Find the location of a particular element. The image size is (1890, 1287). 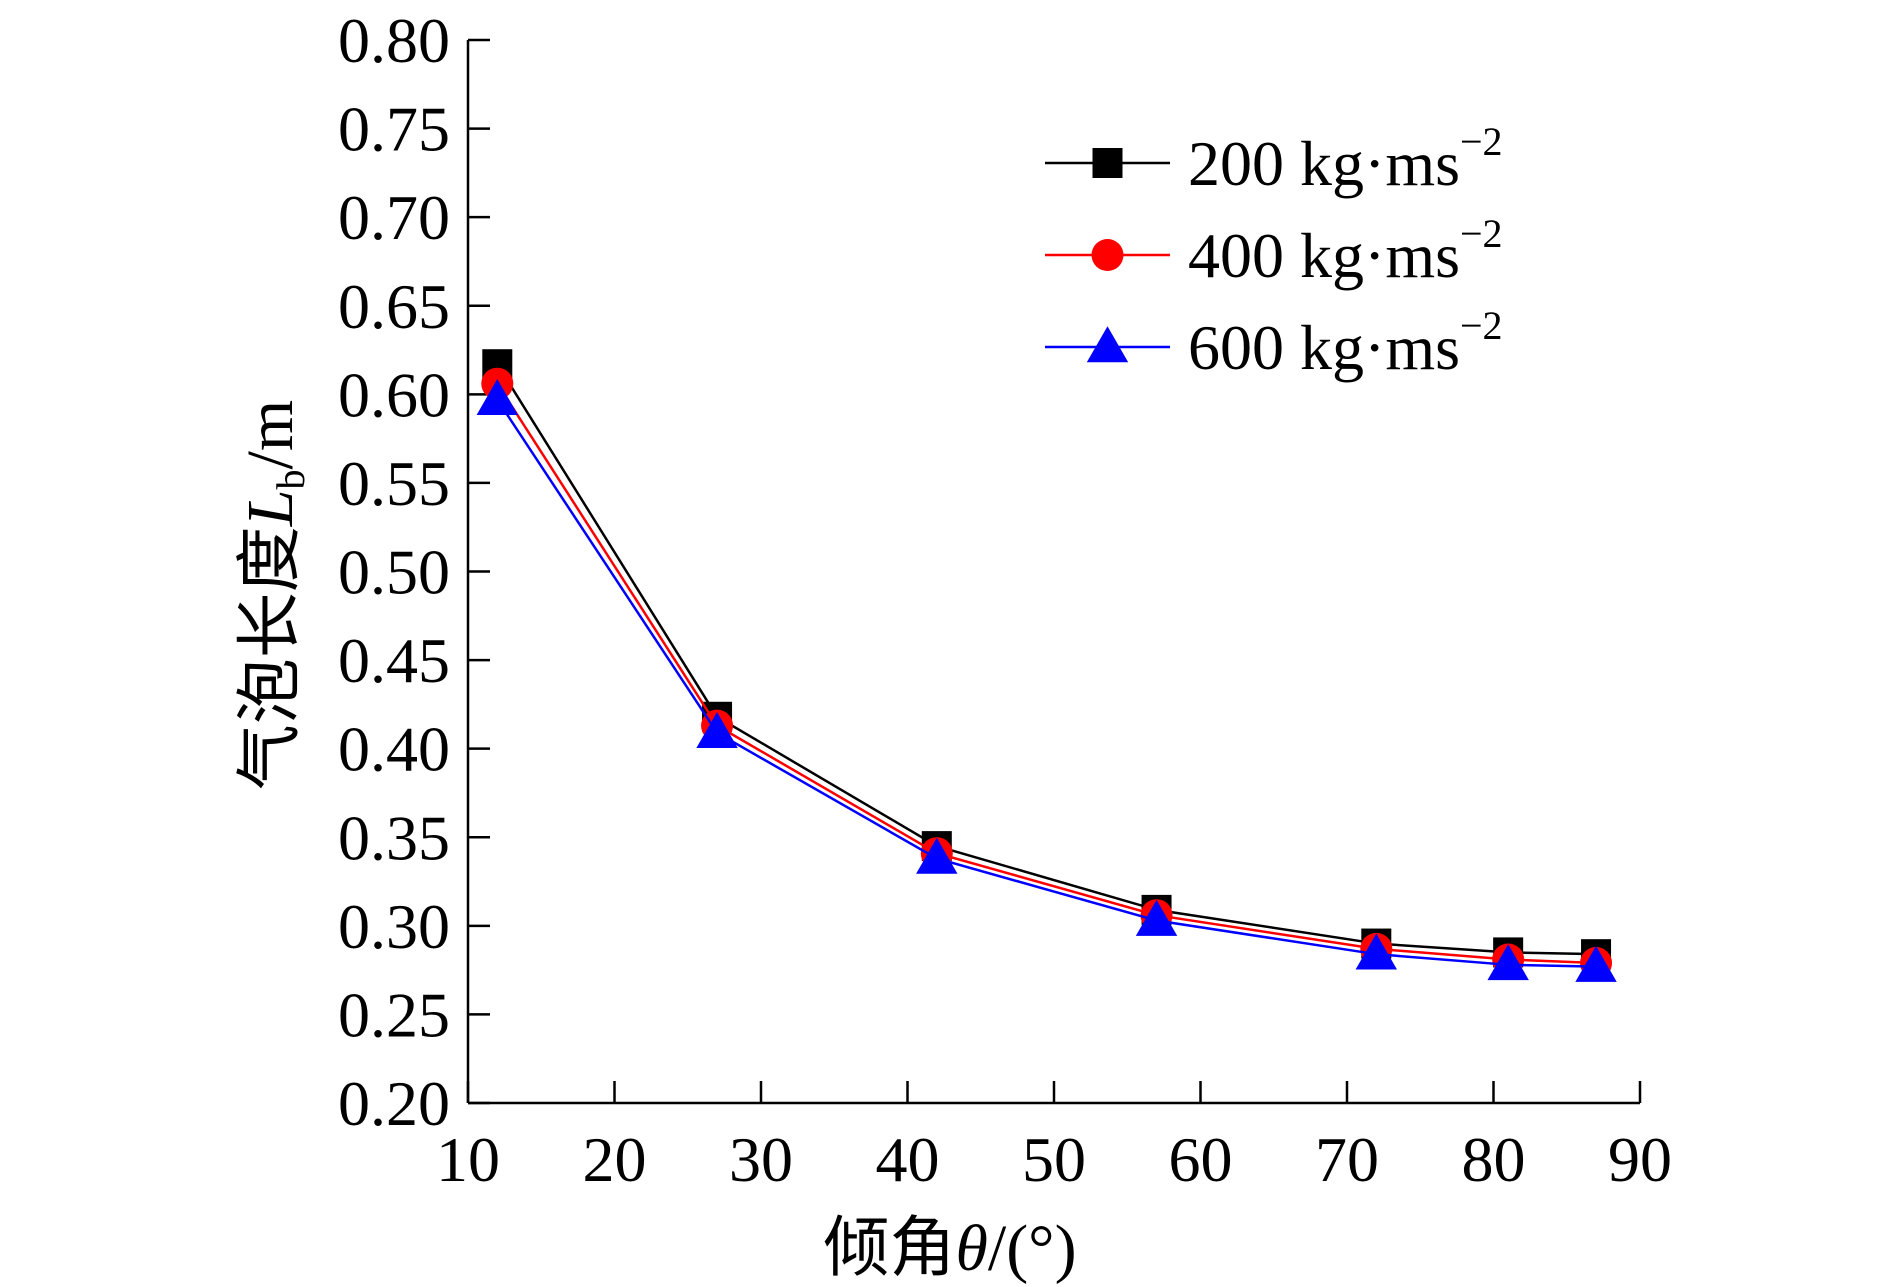

x-tick-label: 70 is located at coordinates (1347, 1159).